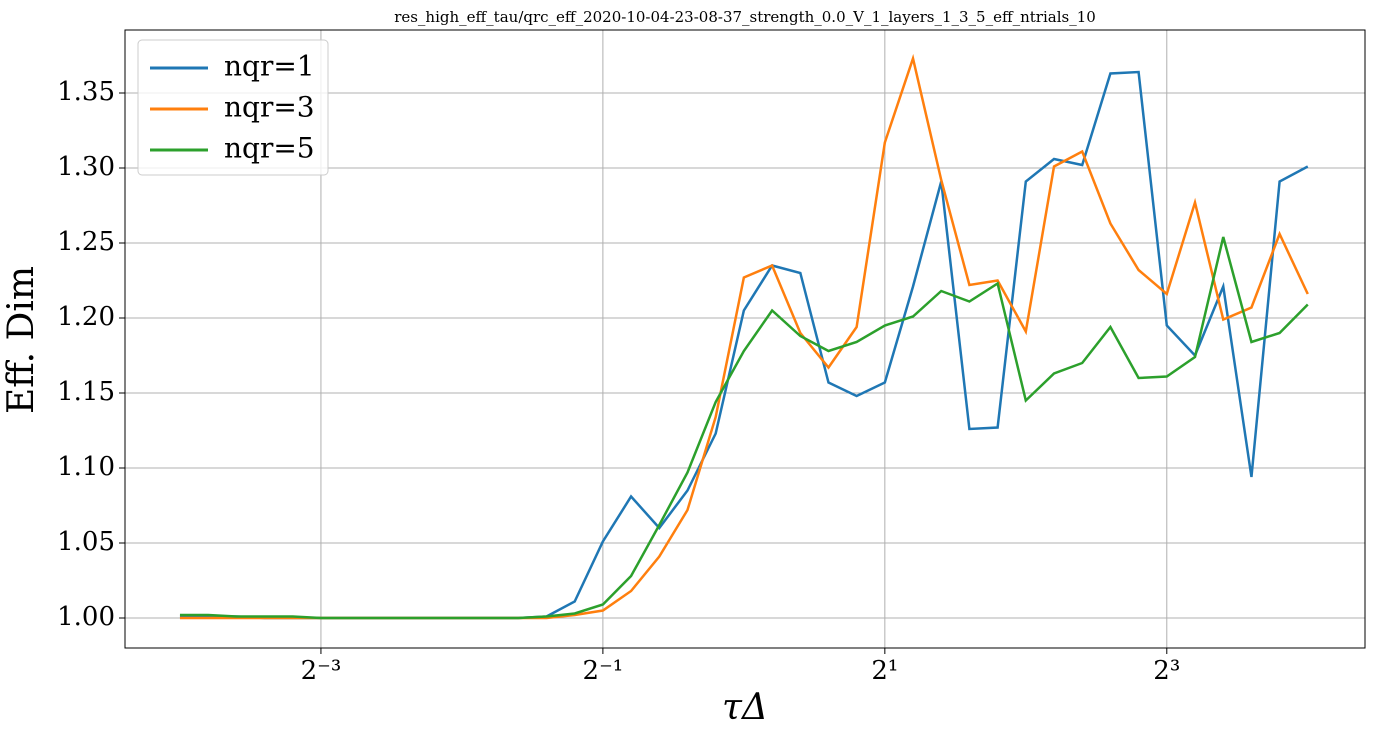 This screenshot has height=738, width=1374. Describe the element at coordinates (745, 707) in the screenshot. I see `x-axis-label: τΔ` at that location.